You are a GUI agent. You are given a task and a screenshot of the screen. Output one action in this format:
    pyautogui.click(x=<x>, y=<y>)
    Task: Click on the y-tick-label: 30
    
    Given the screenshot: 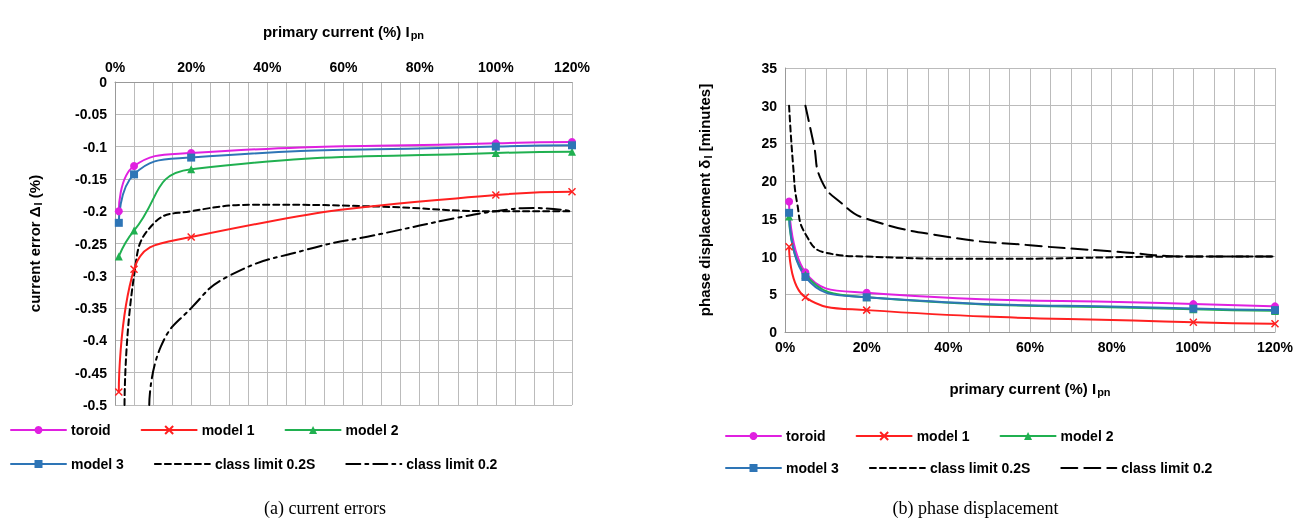 What is the action you would take?
    pyautogui.click(x=769, y=105)
    